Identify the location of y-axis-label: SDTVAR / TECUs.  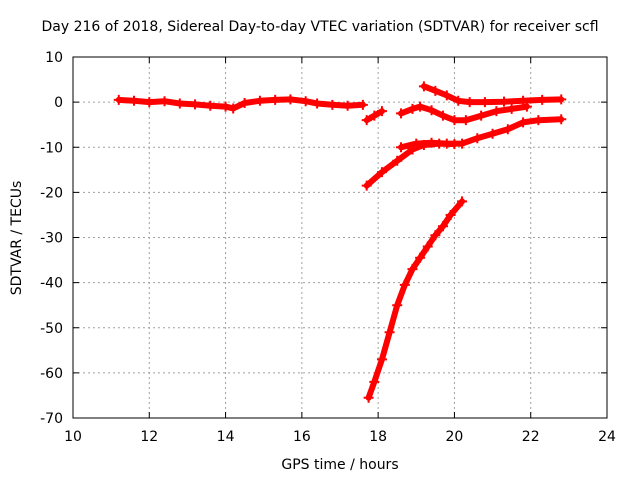
(17, 238).